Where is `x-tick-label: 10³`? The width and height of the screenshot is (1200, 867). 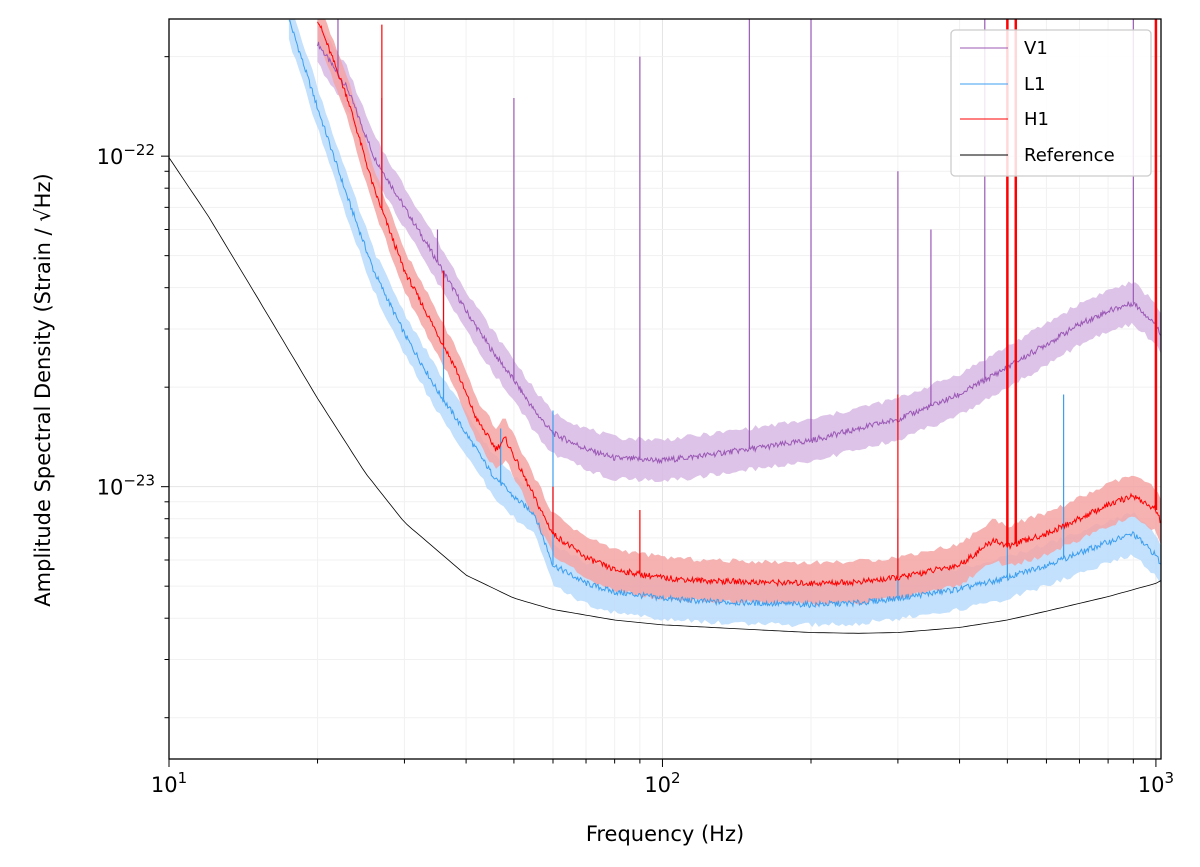 x-tick-label: 10³ is located at coordinates (1156, 783).